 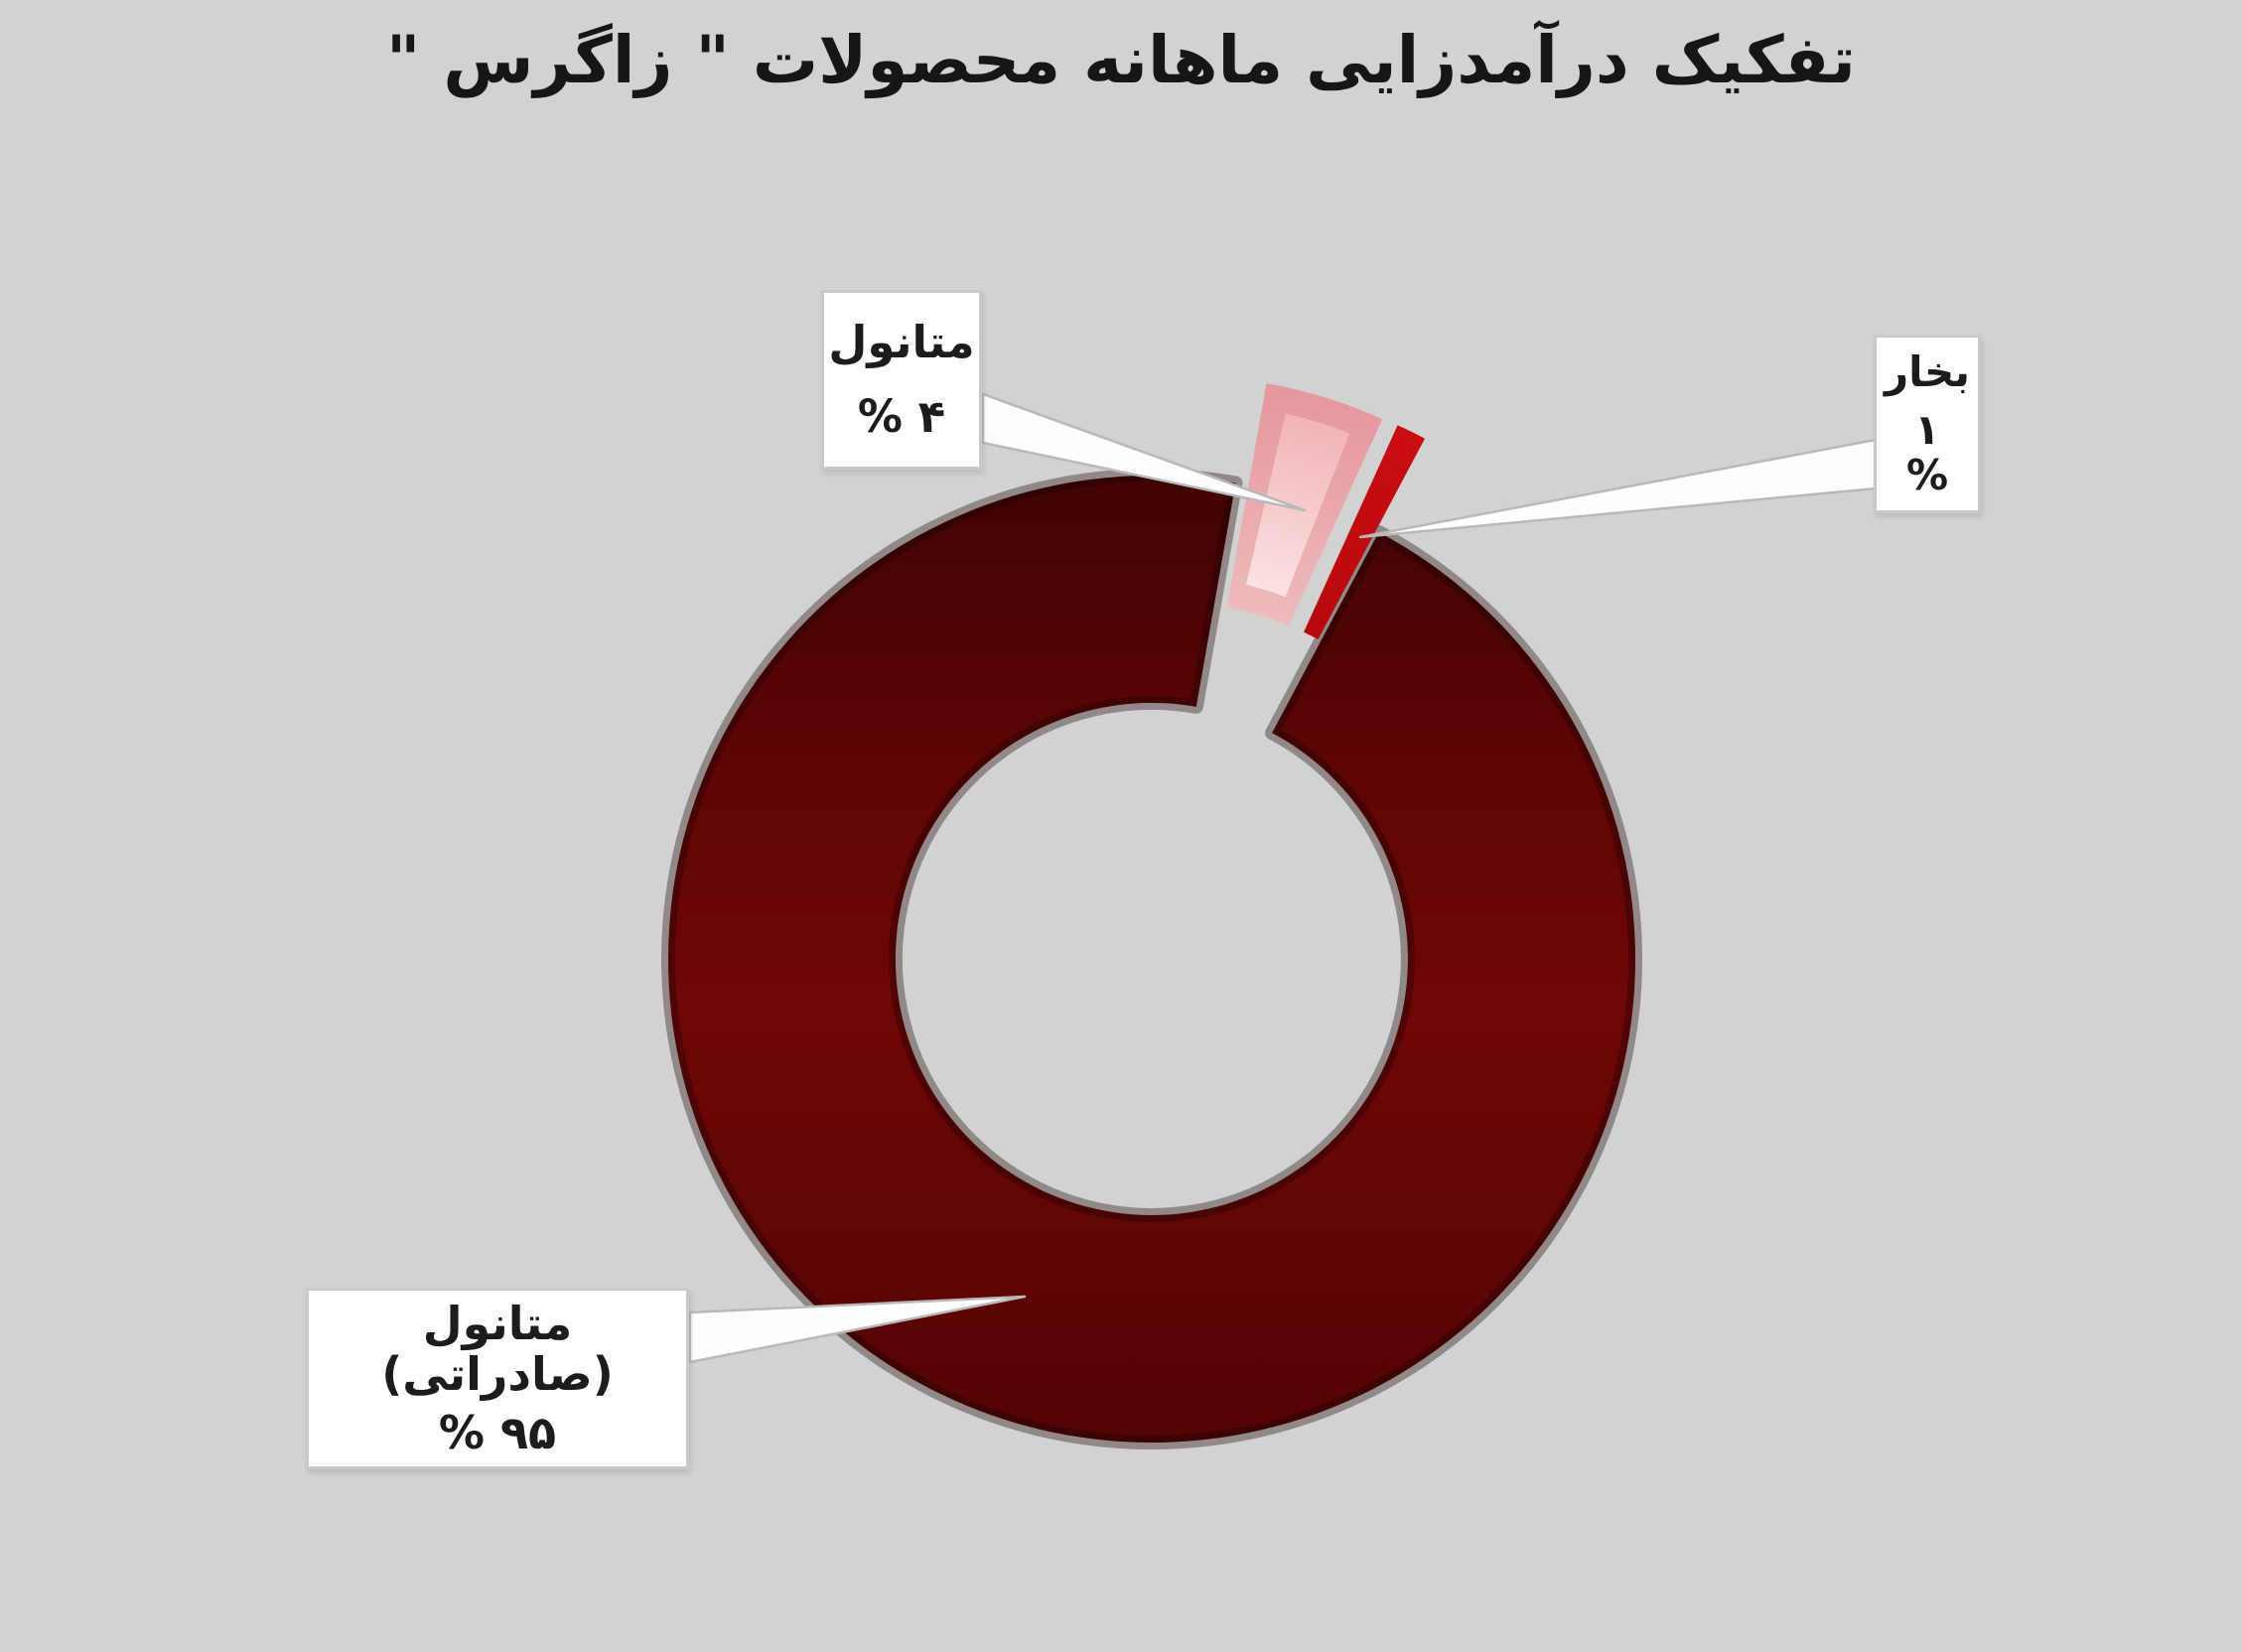 I want to click on chart-title: تفکیک درآمدزایی ماهانه محصولات " زاگرس ", so click(x=1121, y=60).